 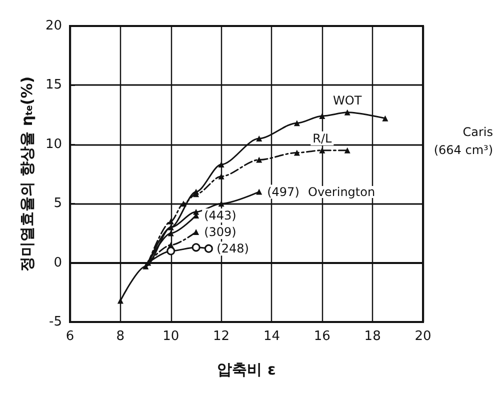 I want to click on x-tick-label: 16, so click(x=322, y=336).